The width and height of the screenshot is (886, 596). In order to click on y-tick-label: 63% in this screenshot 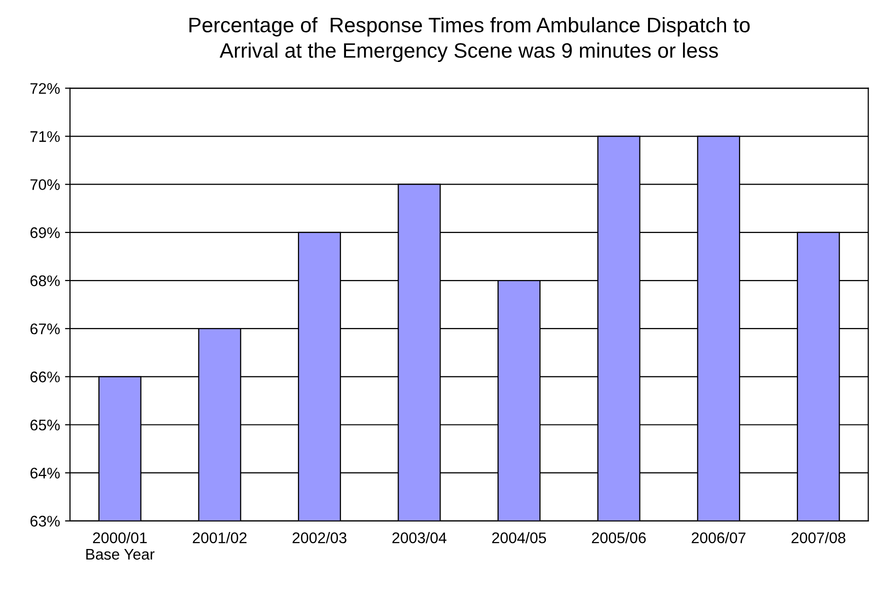, I will do `click(45, 521)`.